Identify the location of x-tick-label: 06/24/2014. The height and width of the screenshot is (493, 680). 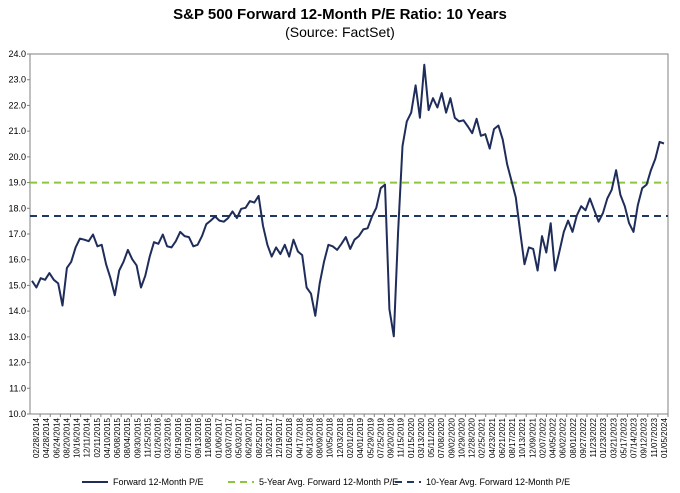
(56, 437).